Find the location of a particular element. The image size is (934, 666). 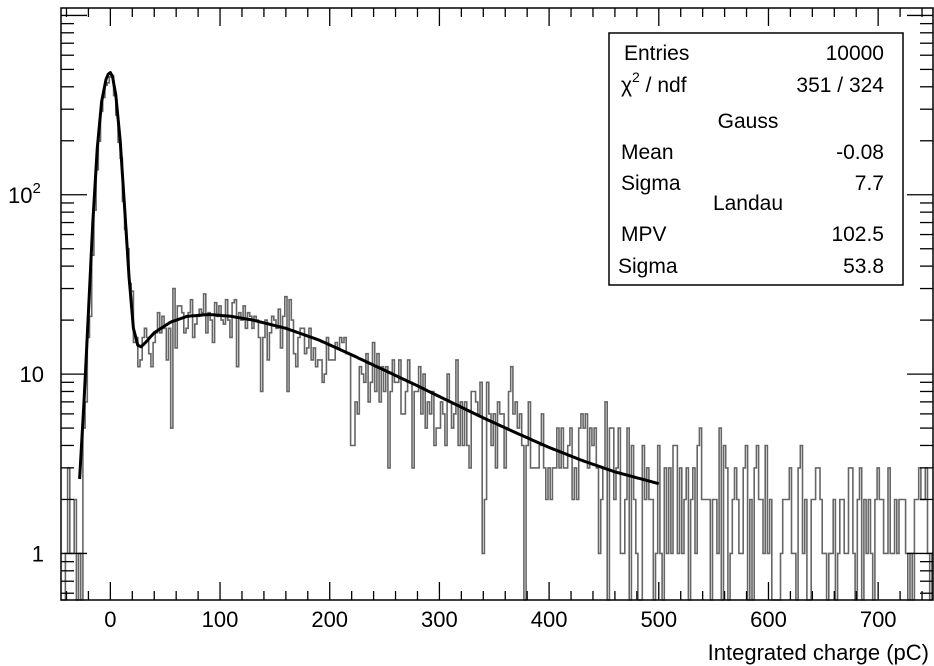

stats-gauss-header: Gauss is located at coordinates (748, 121).